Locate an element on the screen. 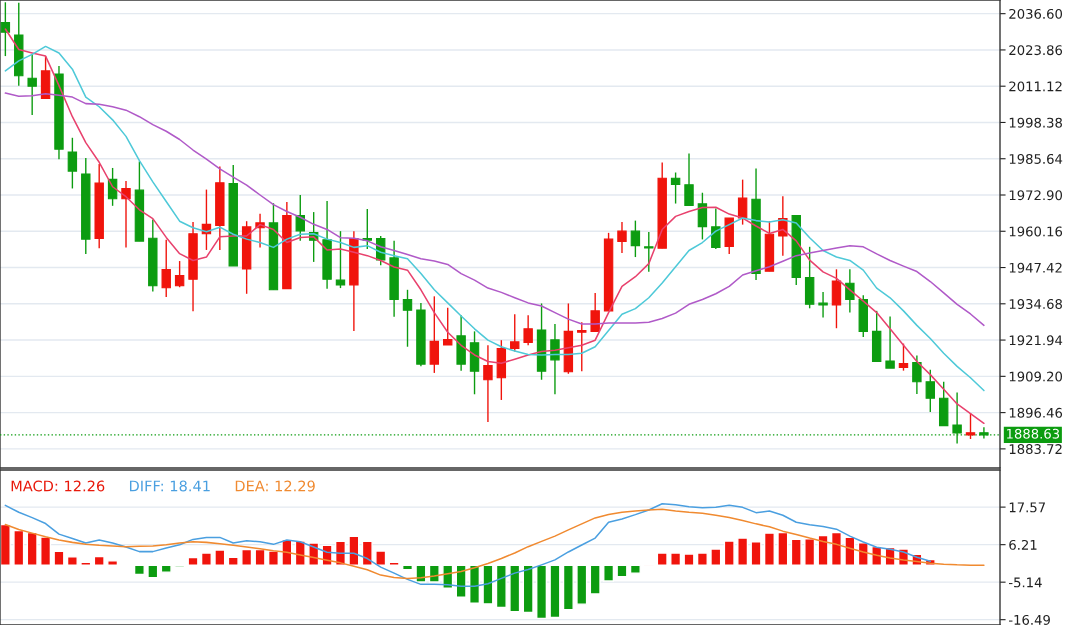  text: DEA: 12.29 is located at coordinates (275, 486).